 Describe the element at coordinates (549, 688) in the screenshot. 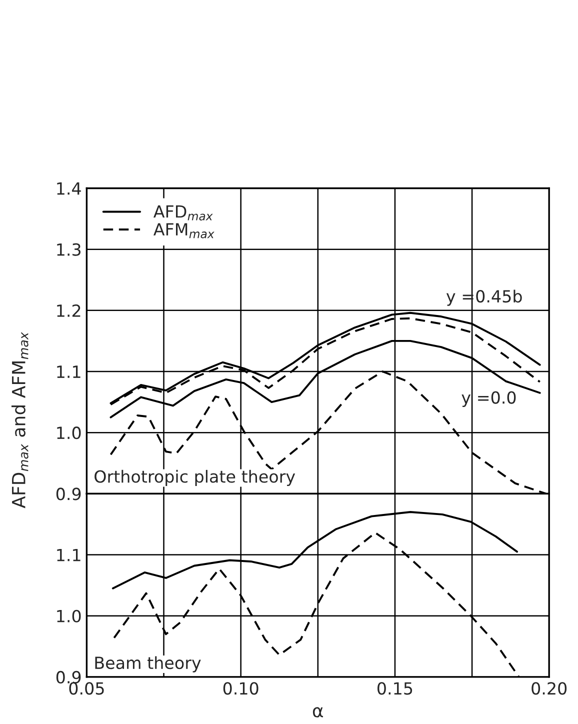

I see `x-tick-label: 0.20` at that location.